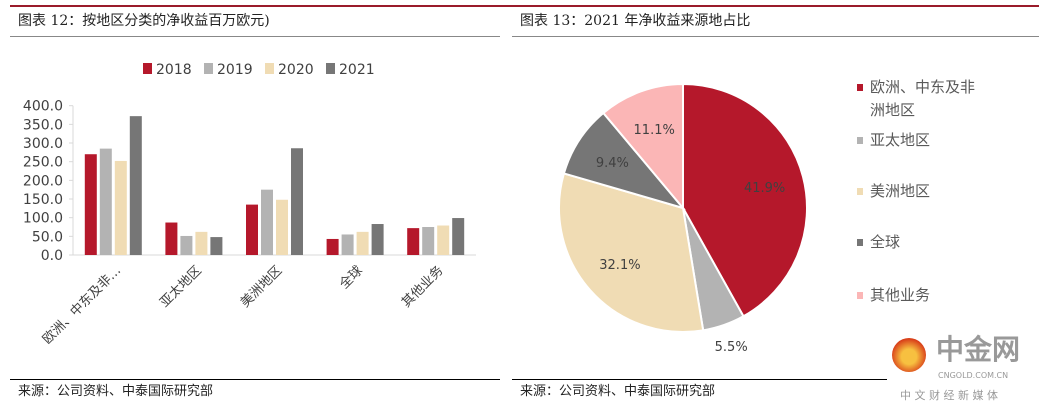 Image resolution: width=1049 pixels, height=411 pixels. What do you see at coordinates (180, 286) in the screenshot?
I see `x-tick-label: 亚太地区` at bounding box center [180, 286].